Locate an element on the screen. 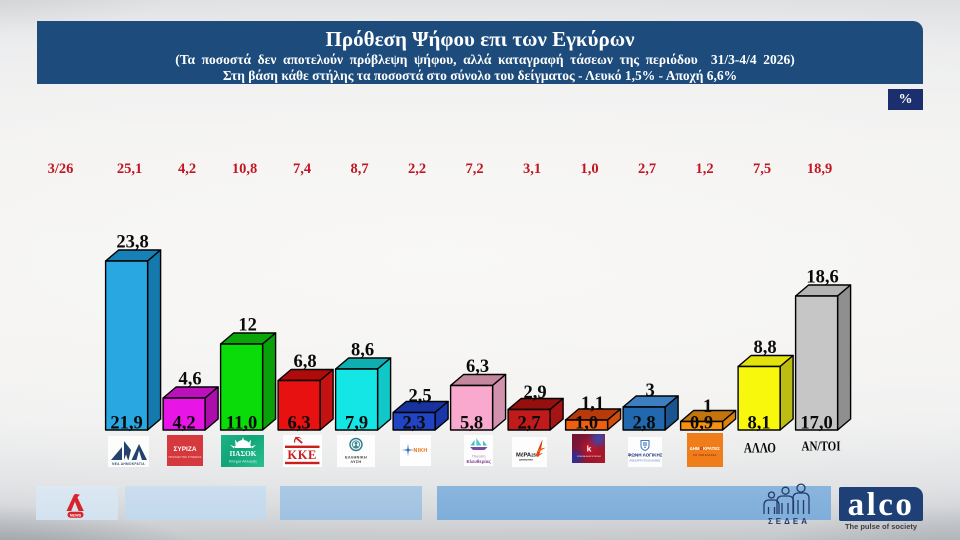 Image resolution: width=960 pixels, height=540 pixels. svg-text: ΔΗΜΟΚΡΑΤΕΣ is located at coordinates (705, 448).